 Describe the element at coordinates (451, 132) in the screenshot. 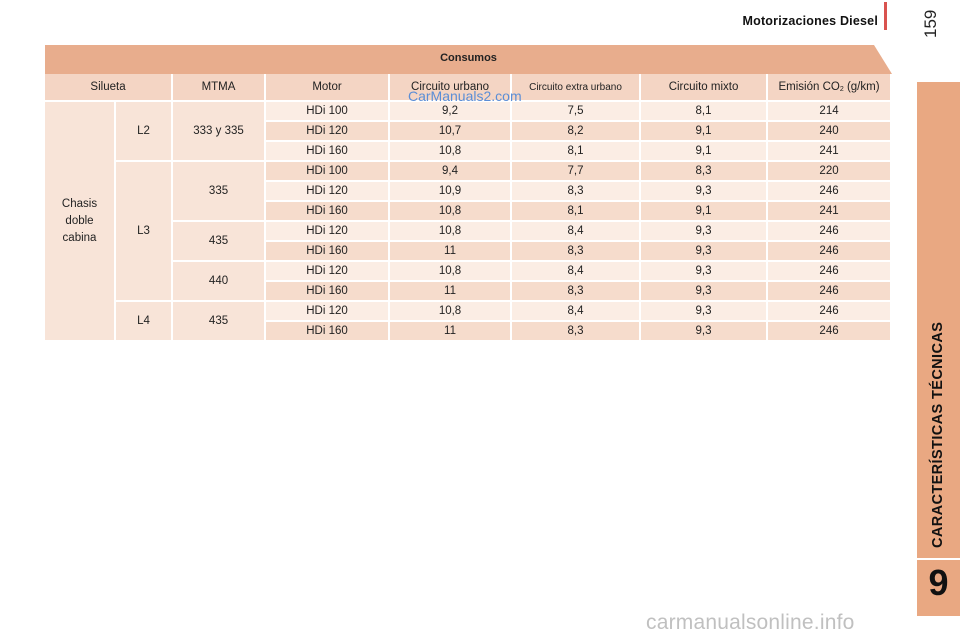

I see `urbano-cell: 10,7` at that location.